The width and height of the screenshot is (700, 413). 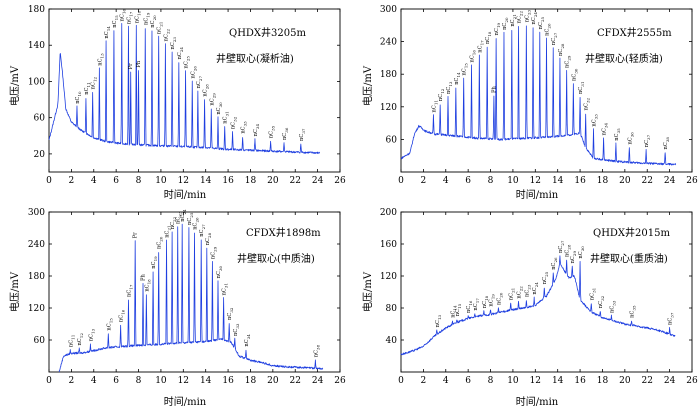 I want to click on panel-1-y-tick-label: 20, so click(x=40, y=155).